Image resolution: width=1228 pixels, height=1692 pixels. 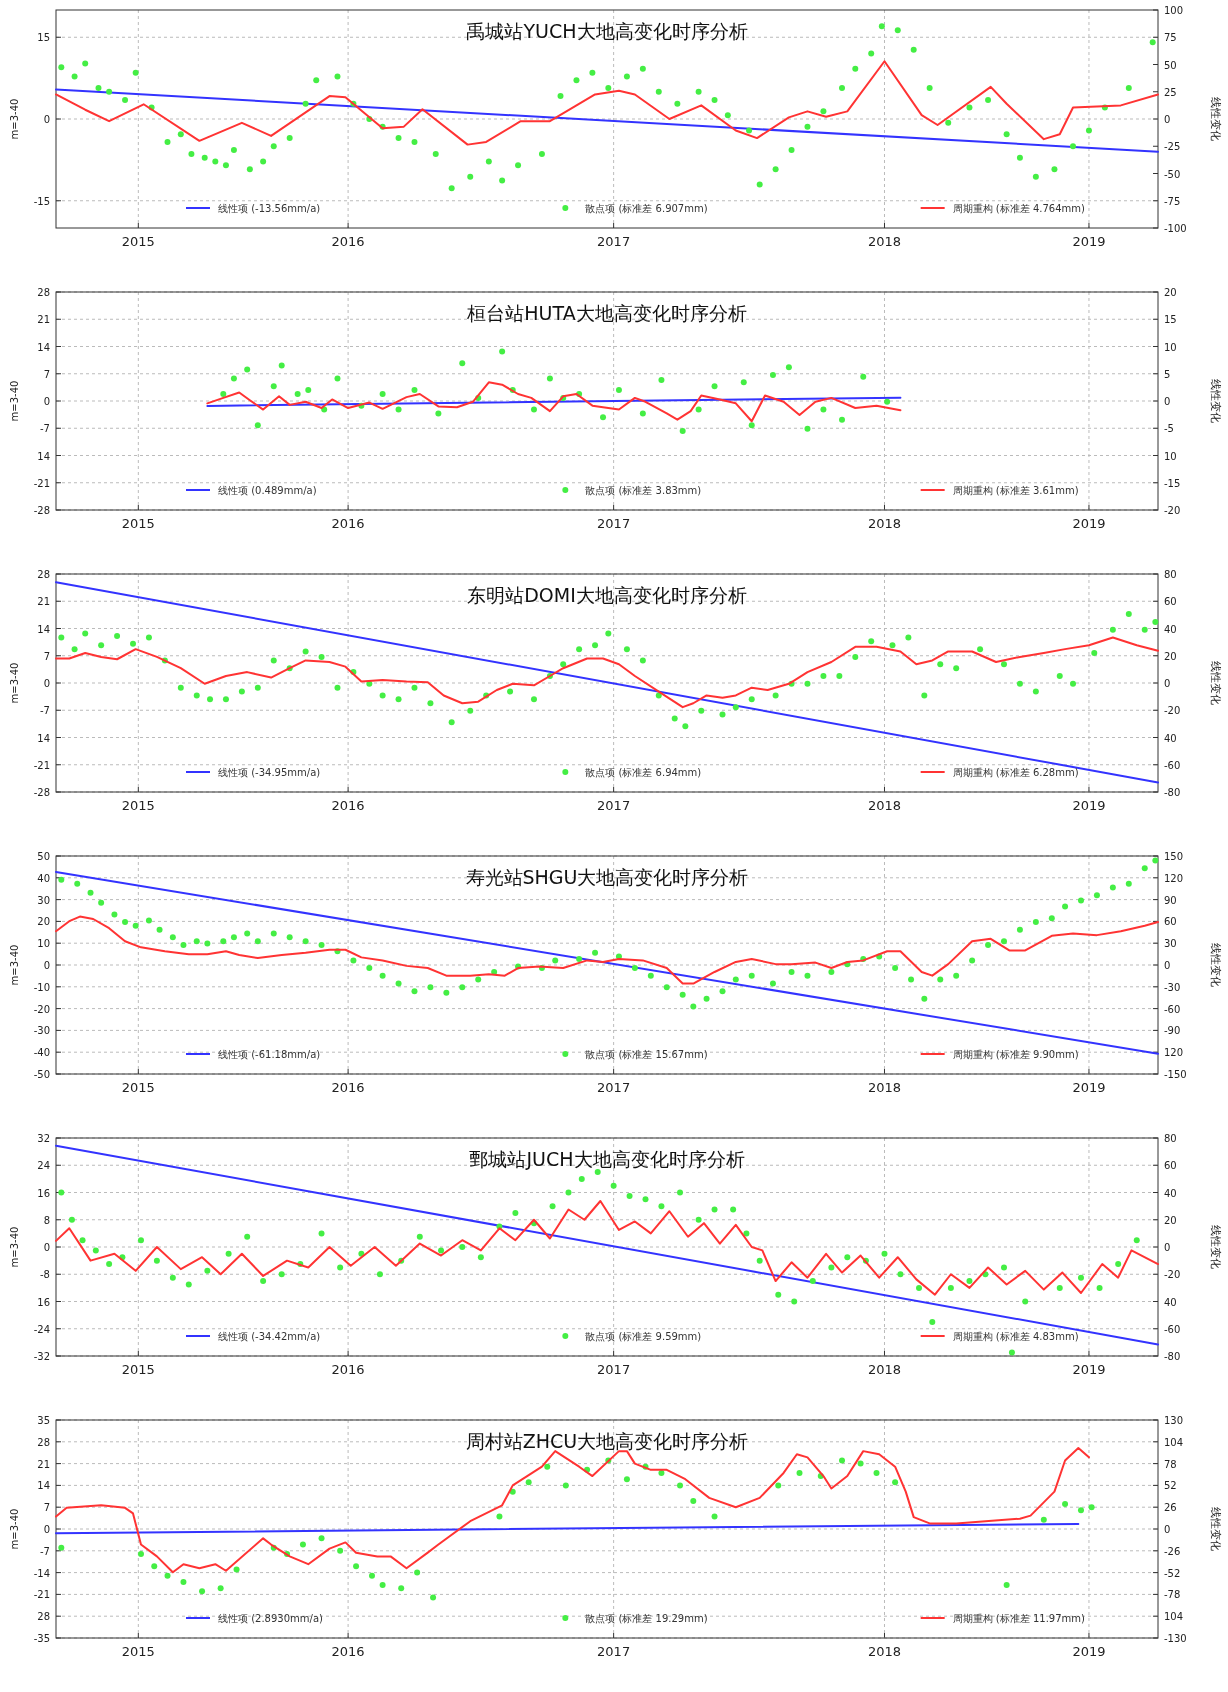 I want to click on legend-label: 散点项 (标准差 19.29mm), so click(x=646, y=1618).